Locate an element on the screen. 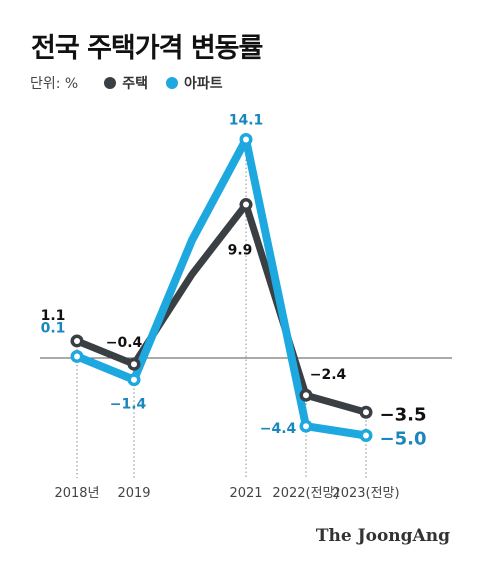  legend: 단위: % 주택 아파트 is located at coordinates (135, 83).